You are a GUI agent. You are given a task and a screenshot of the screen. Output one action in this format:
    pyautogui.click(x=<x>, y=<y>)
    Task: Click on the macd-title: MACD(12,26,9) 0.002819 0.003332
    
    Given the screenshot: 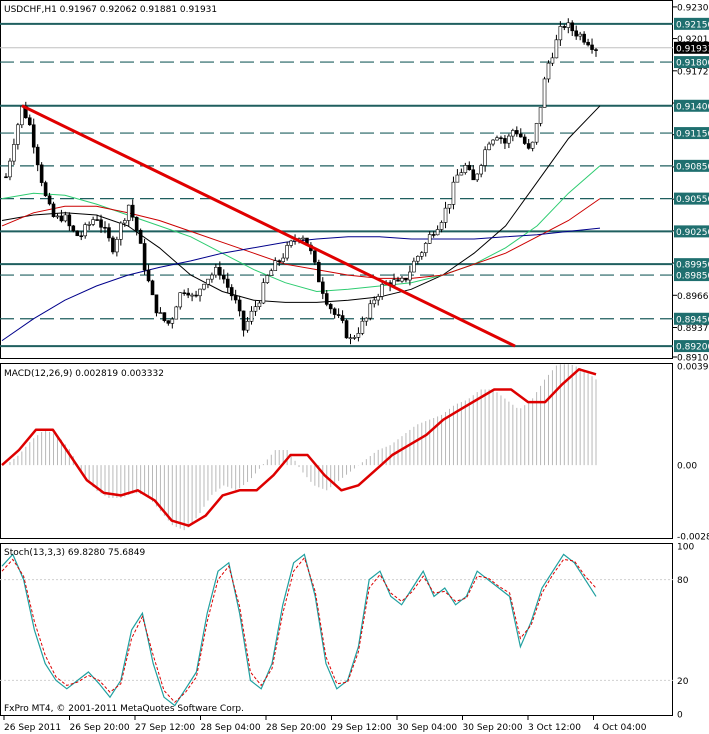 What is the action you would take?
    pyautogui.click(x=84, y=374)
    